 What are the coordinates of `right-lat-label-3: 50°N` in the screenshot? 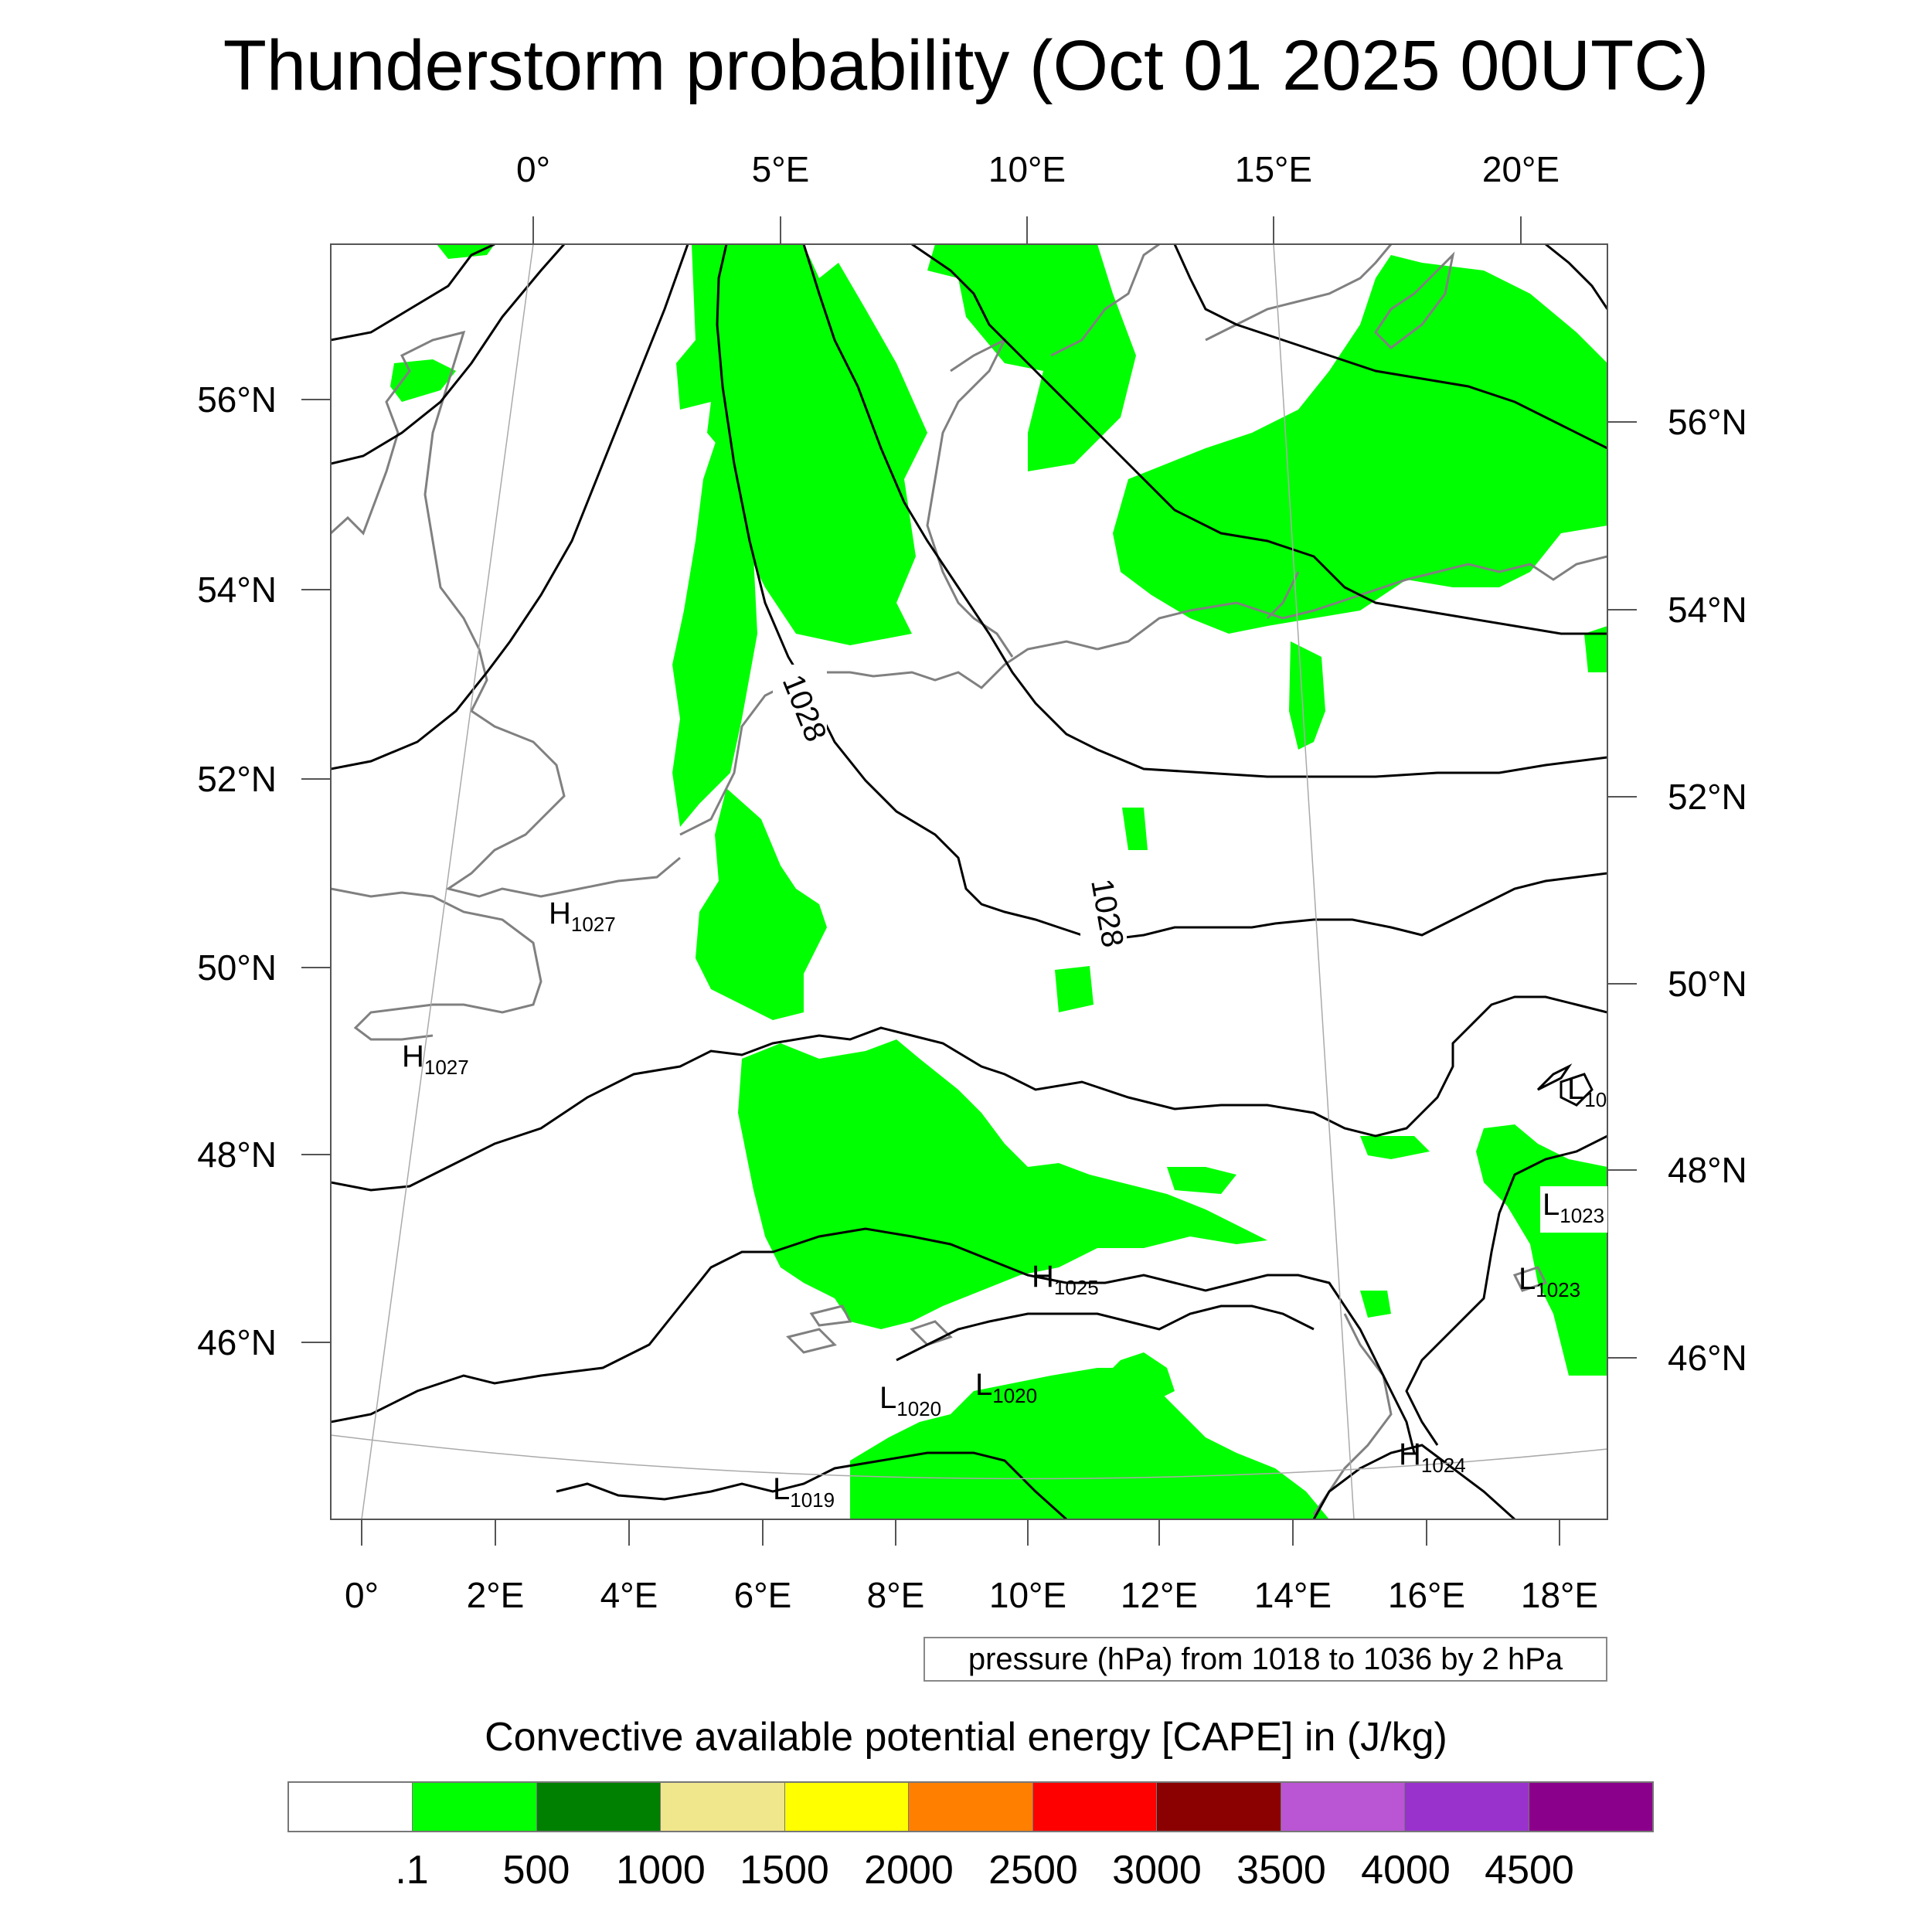 It's located at (1708, 984).